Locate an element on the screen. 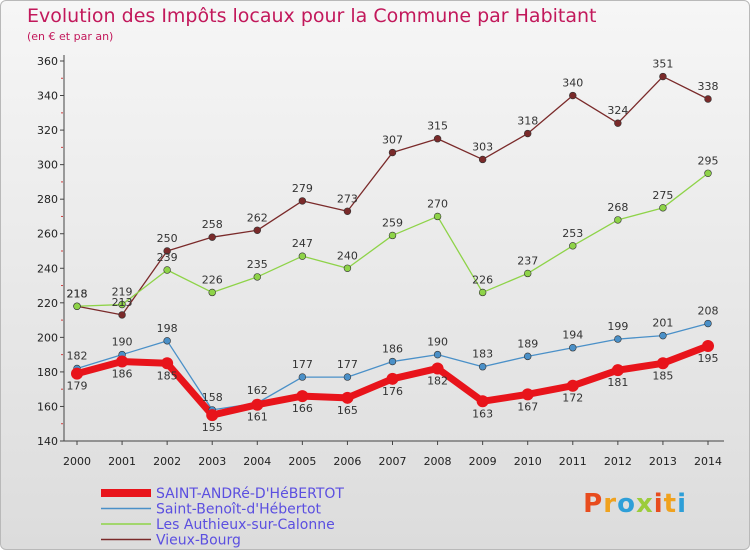 The height and width of the screenshot is (550, 750). data-label: 166 is located at coordinates (302, 408).